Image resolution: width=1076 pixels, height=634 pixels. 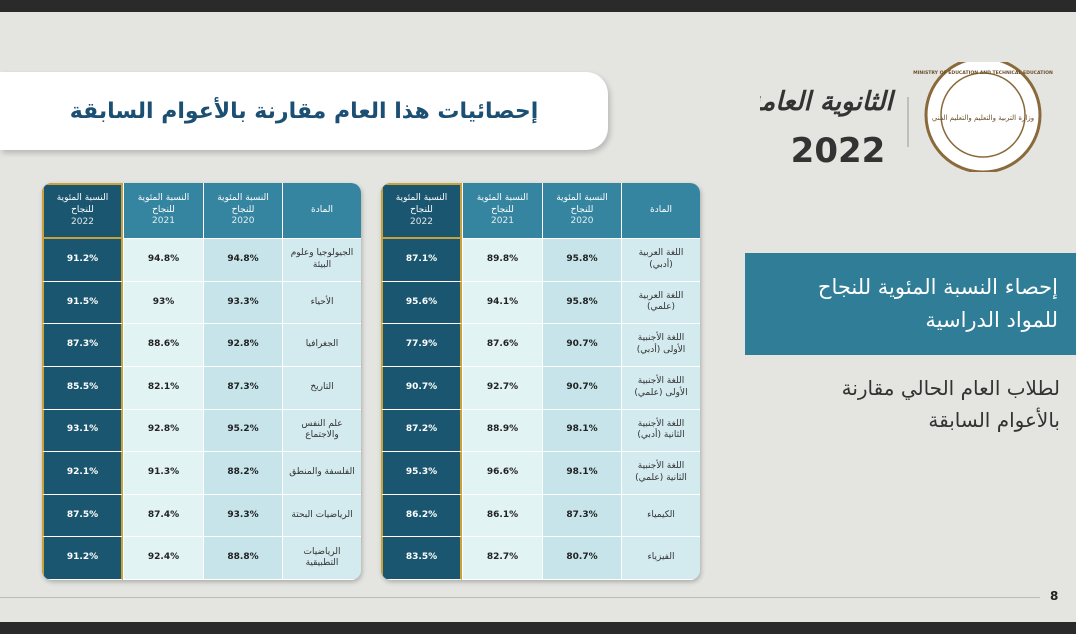 What do you see at coordinates (163, 345) in the screenshot?
I see `percent-cell: 88.6%` at bounding box center [163, 345].